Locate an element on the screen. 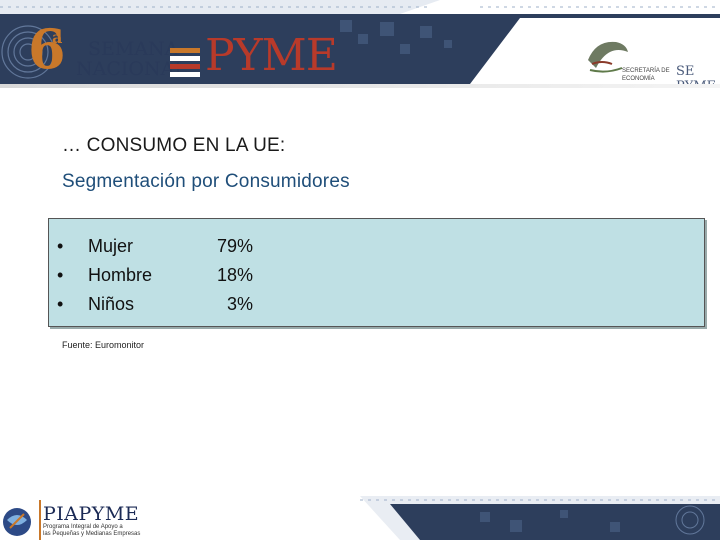  segment-label: Hombre is located at coordinates (120, 275).